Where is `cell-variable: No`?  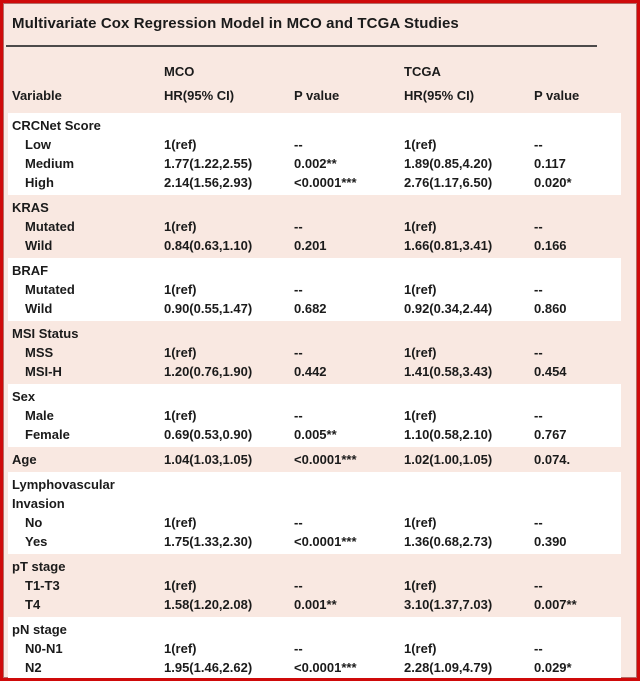
cell-variable: No is located at coordinates (34, 522).